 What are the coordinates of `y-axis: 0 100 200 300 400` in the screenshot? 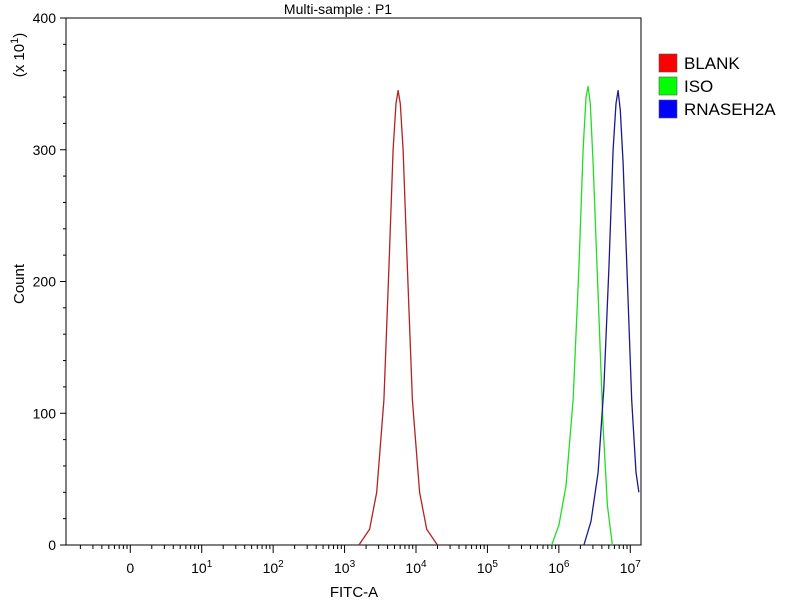 It's located at (49, 281).